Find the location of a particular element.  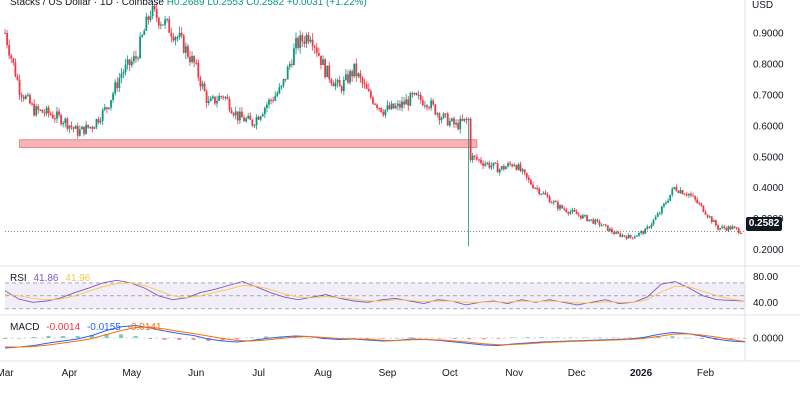

rsi-tick-label: 80.00 is located at coordinates (765, 277).